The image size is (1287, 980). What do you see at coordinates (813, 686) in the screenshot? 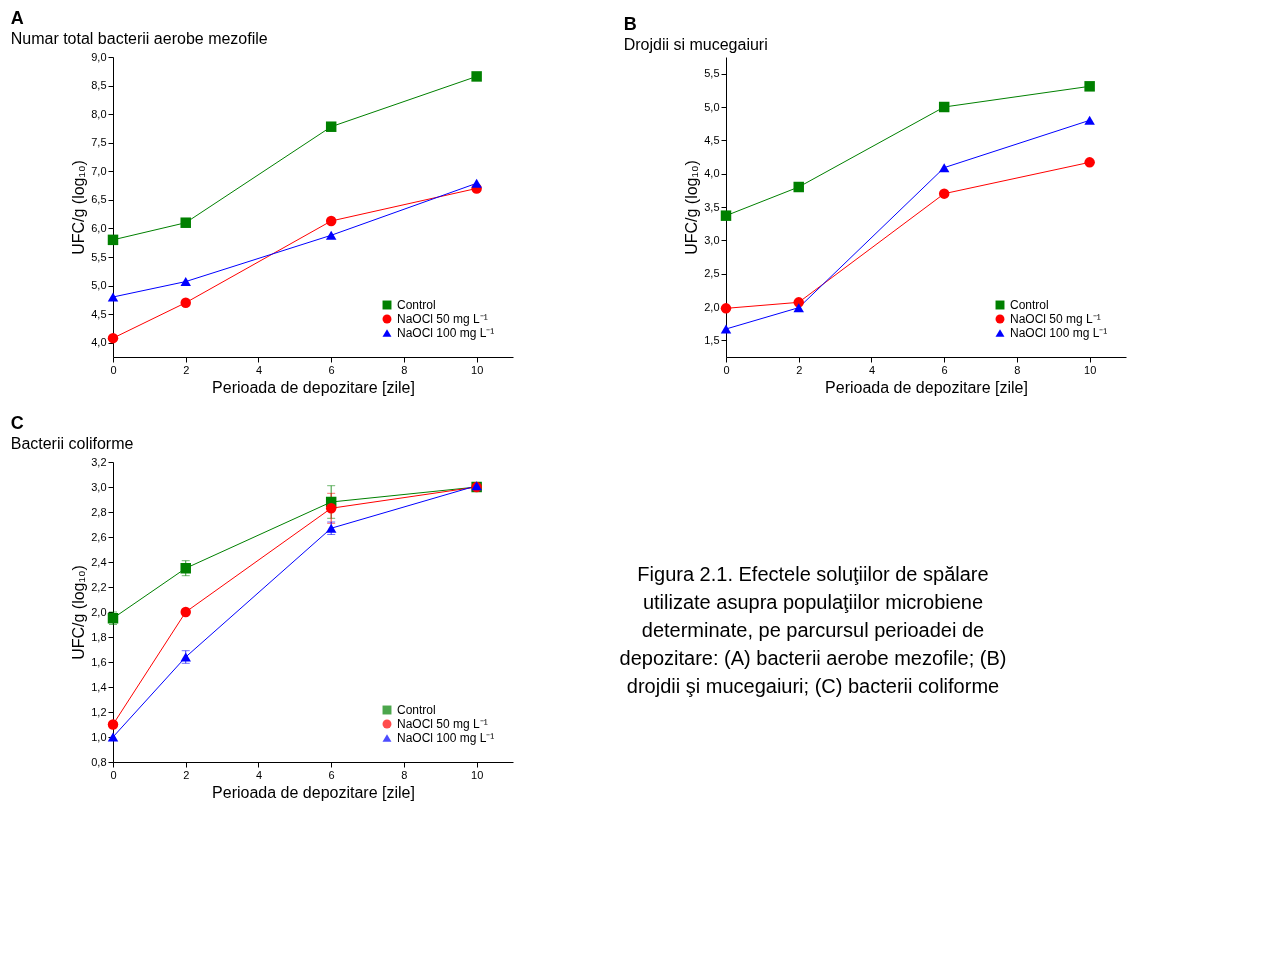
I see `text: drojdii şi mucegaiuri; (C) bacterii coliforme` at bounding box center [813, 686].